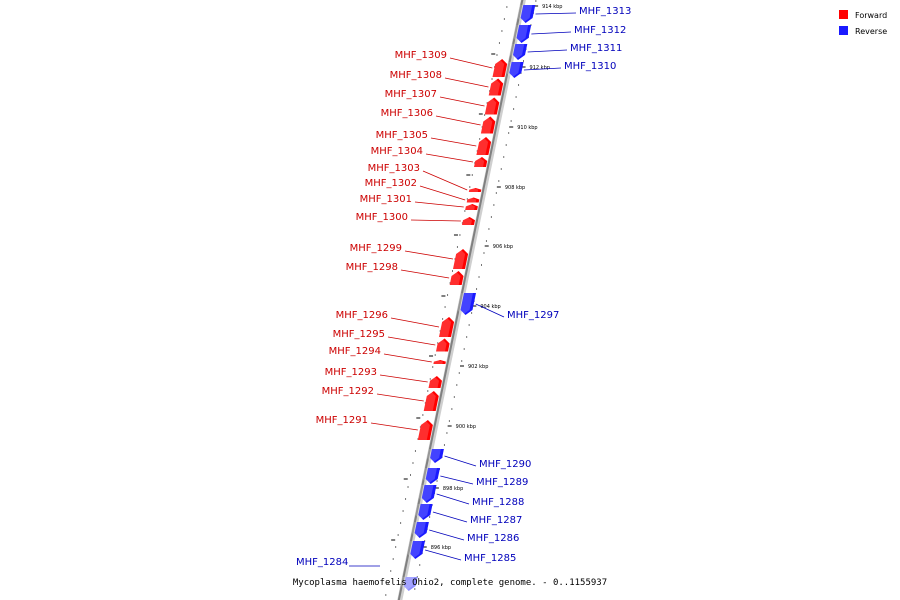  Describe the element at coordinates (493, 538) in the screenshot. I see `gene-label-reverse: MHF_1286` at that location.